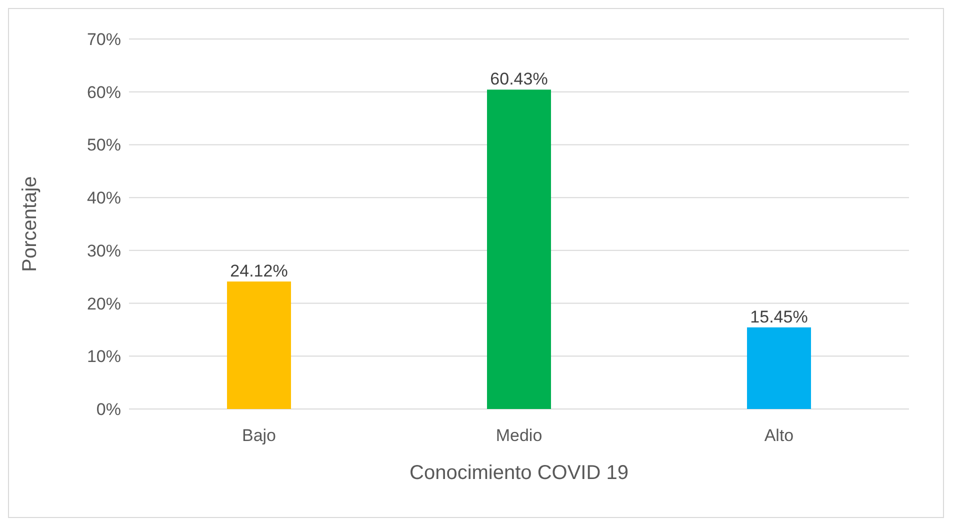 The width and height of the screenshot is (956, 528). Describe the element at coordinates (103, 304) in the screenshot. I see `y-tick-label: 20%` at that location.